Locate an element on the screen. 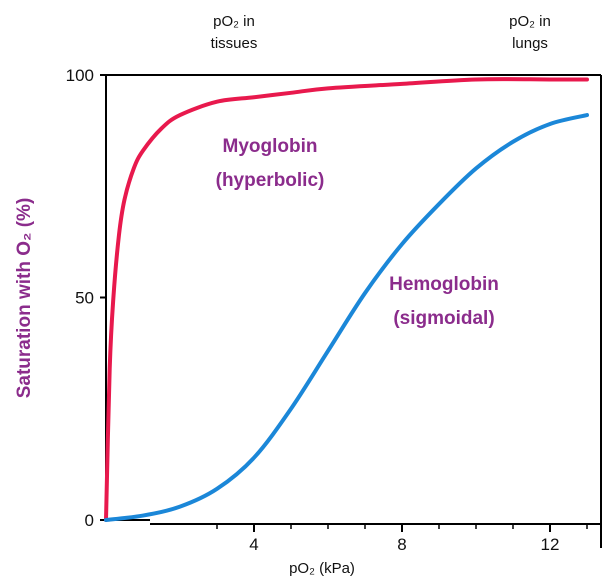  y-tick-label: 0 is located at coordinates (89, 520).